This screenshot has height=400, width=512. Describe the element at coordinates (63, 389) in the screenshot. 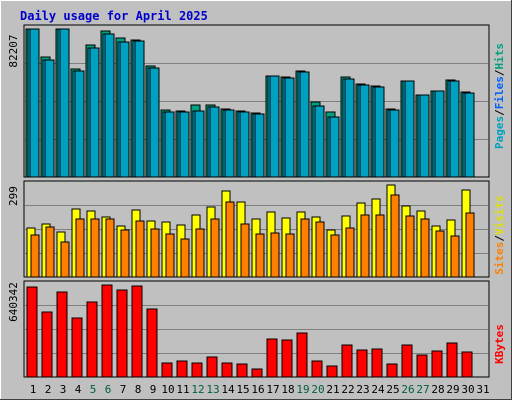

I see `x-label-day-3: 3` at that location.